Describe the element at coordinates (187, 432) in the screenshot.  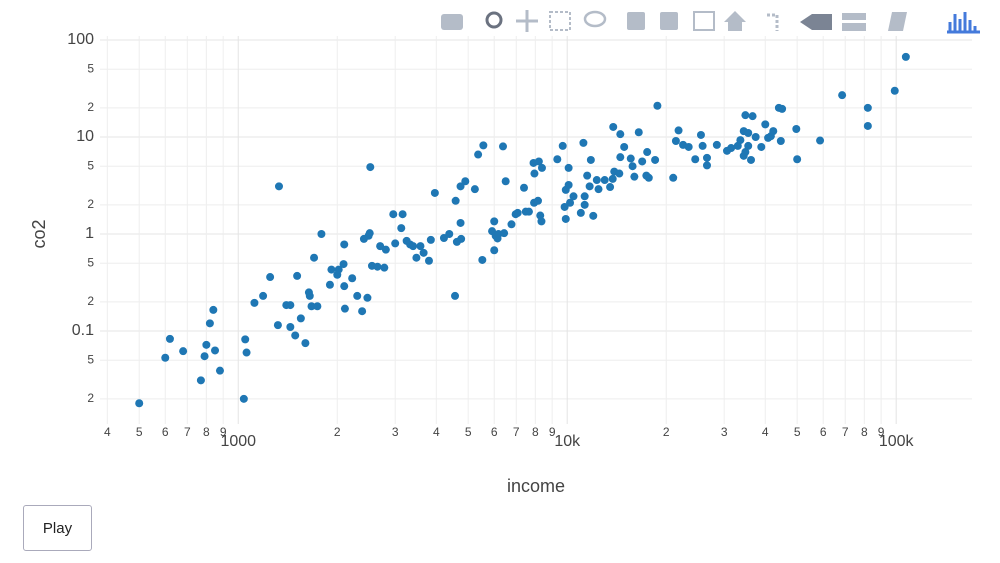
I see `x-tick-label: 7` at that location.